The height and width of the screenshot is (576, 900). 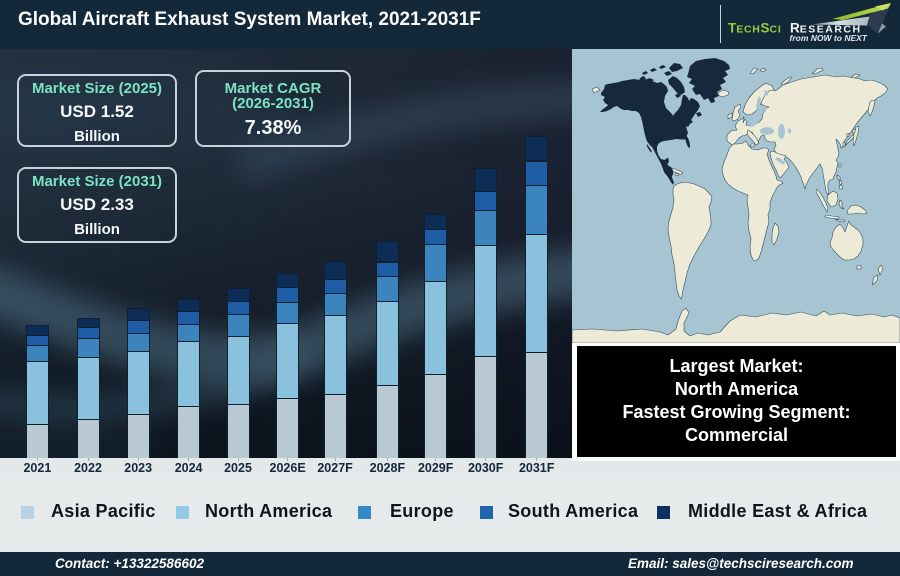 I want to click on svg-text: TECHSCI, so click(x=754, y=28).